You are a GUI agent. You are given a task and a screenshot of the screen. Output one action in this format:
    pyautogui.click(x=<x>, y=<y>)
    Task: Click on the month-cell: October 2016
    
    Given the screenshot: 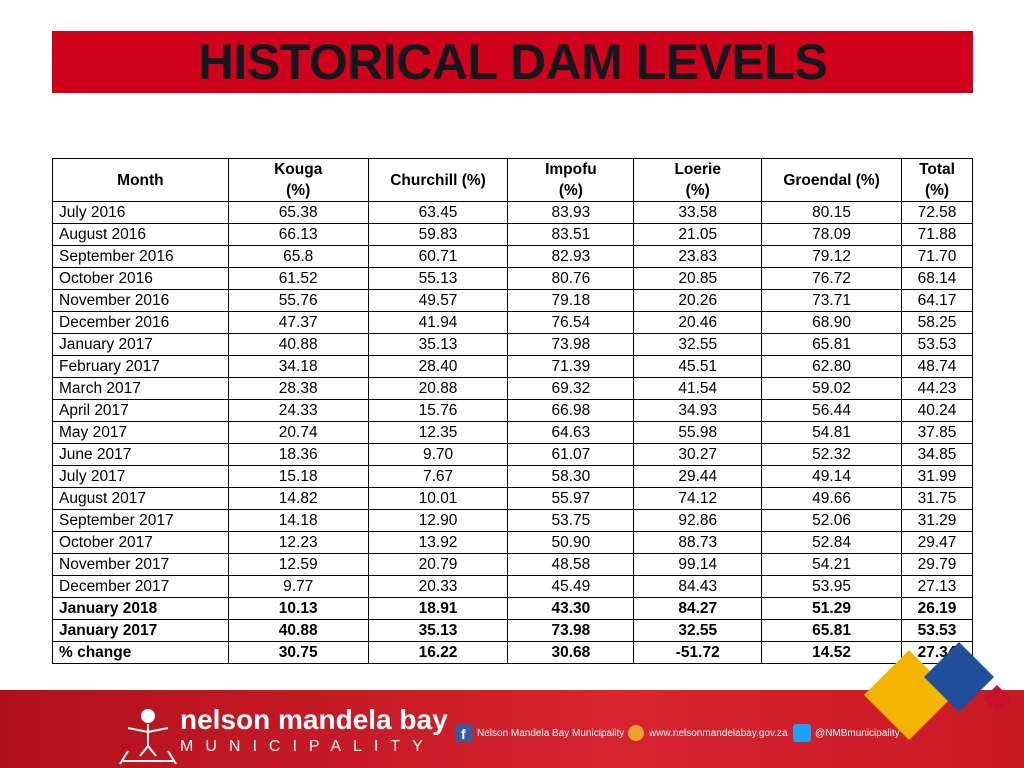 What is the action you would take?
    pyautogui.click(x=140, y=278)
    